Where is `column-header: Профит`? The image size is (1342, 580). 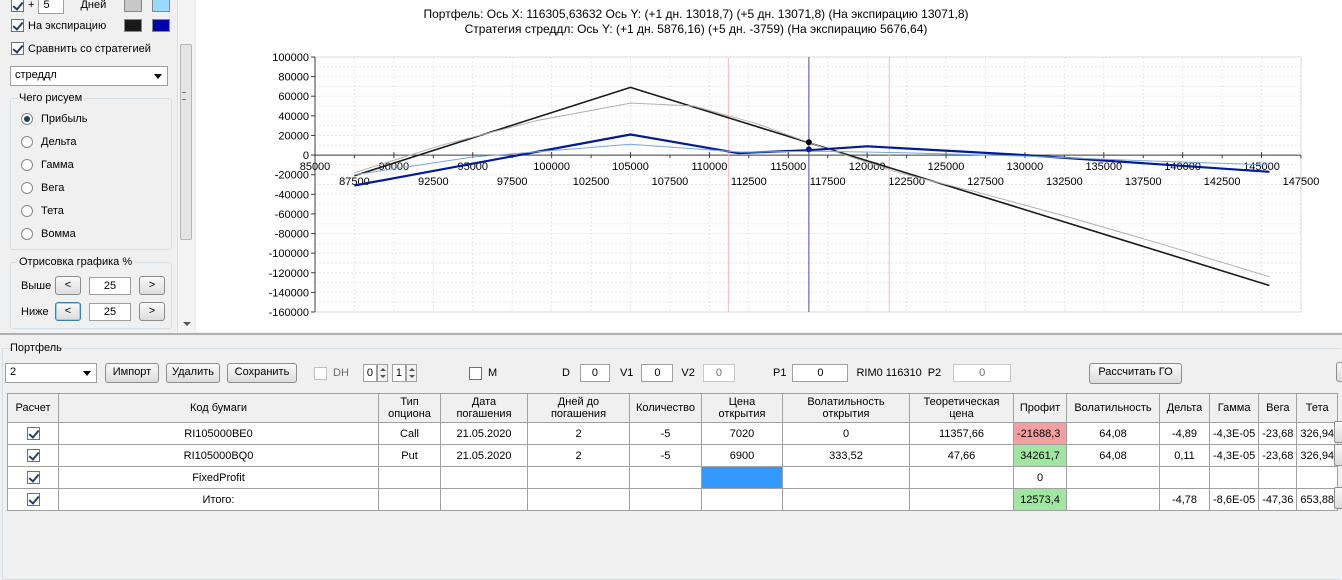
column-header: Профит is located at coordinates (1040, 408).